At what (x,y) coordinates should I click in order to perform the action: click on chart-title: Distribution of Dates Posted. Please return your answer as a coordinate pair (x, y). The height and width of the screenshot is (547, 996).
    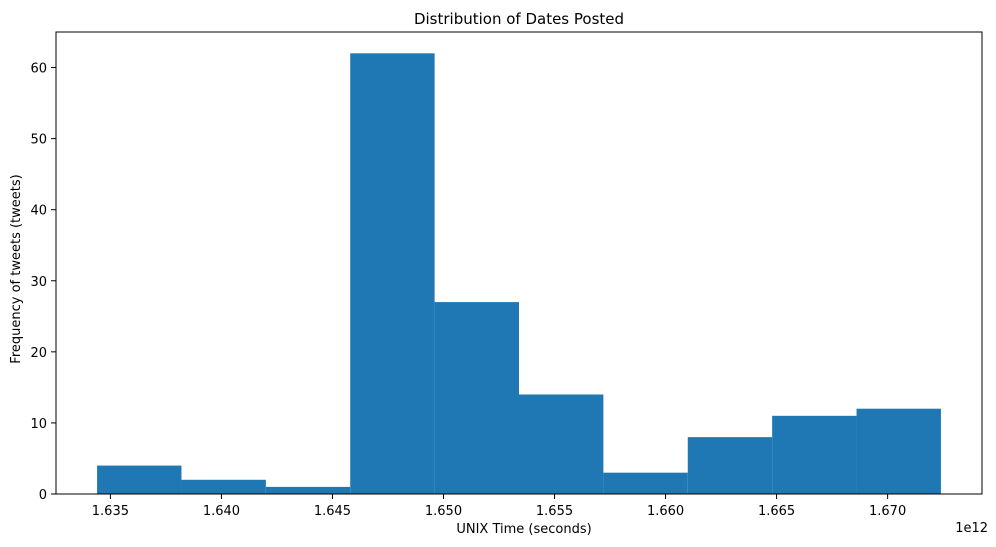
    Looking at the image, I should click on (519, 19).